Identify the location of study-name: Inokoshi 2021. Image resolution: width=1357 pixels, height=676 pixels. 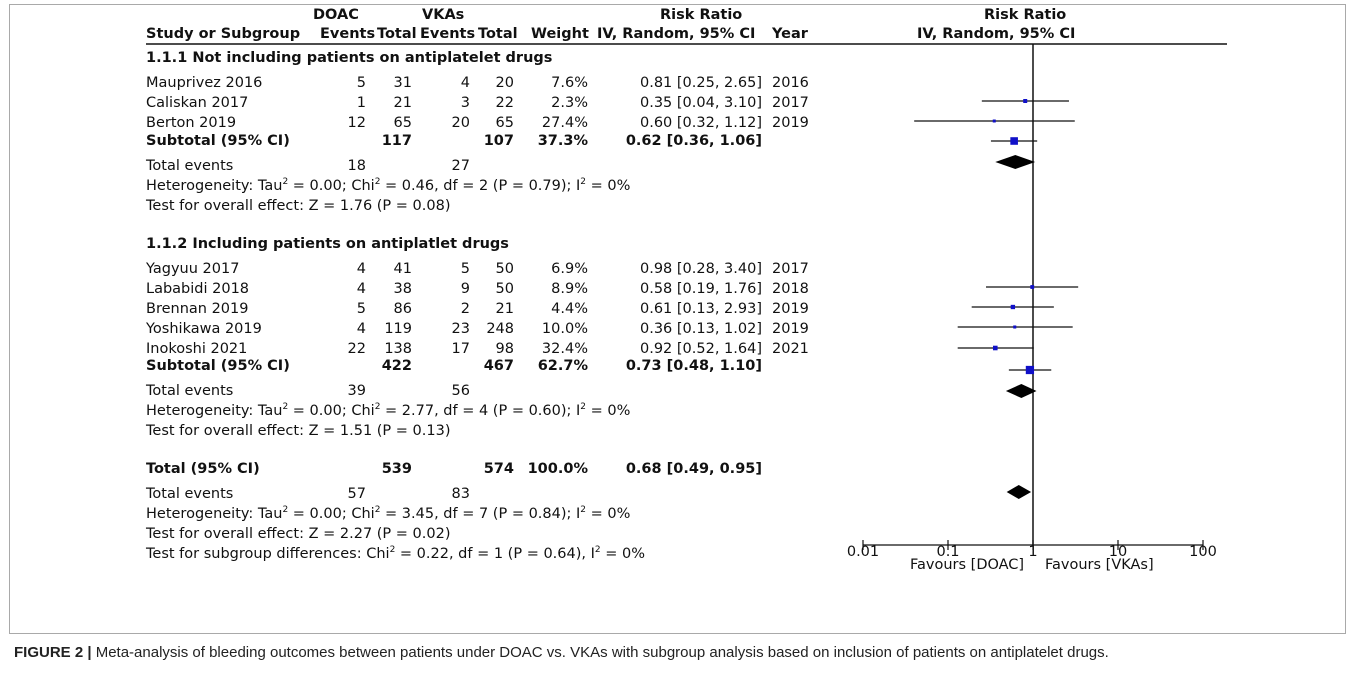
(197, 349).